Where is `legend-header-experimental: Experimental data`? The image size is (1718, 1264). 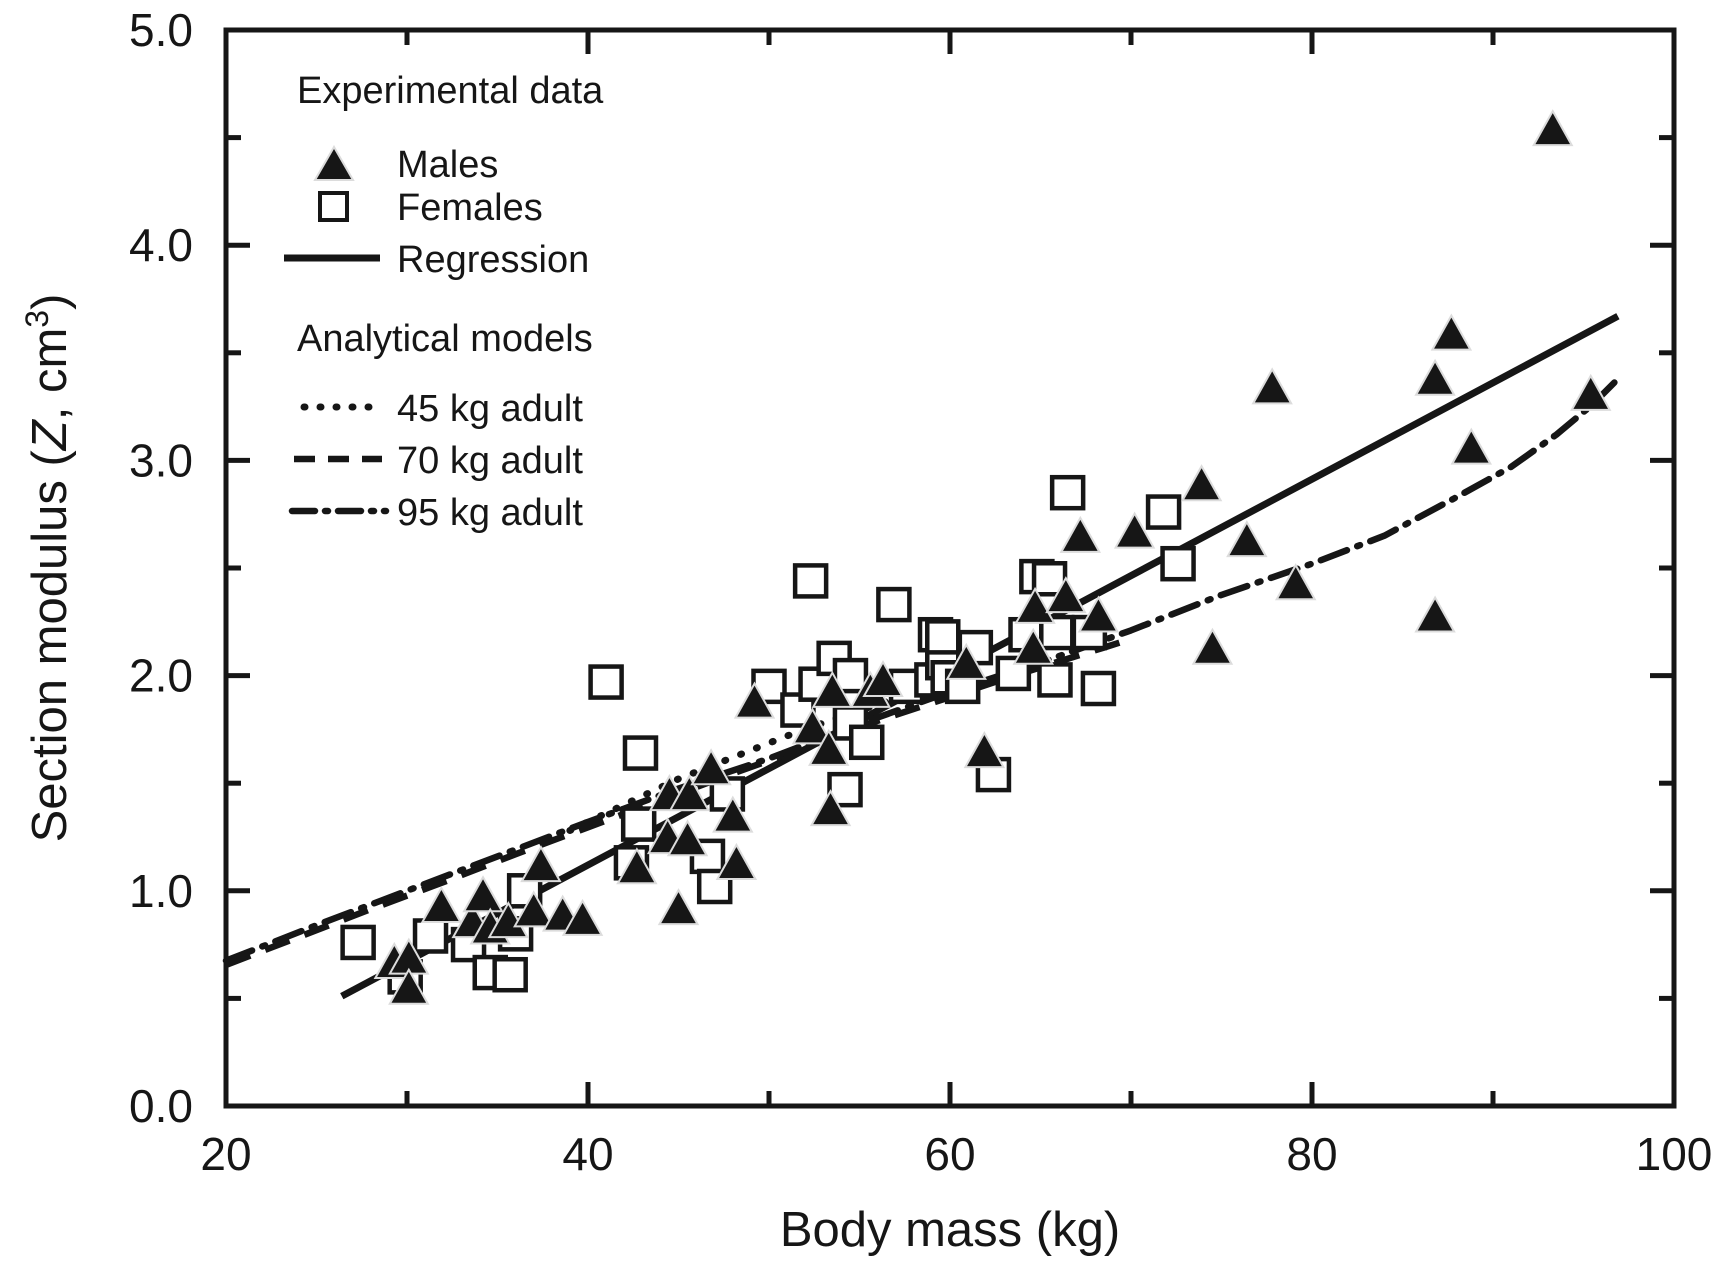
legend-header-experimental: Experimental data is located at coordinates (450, 91).